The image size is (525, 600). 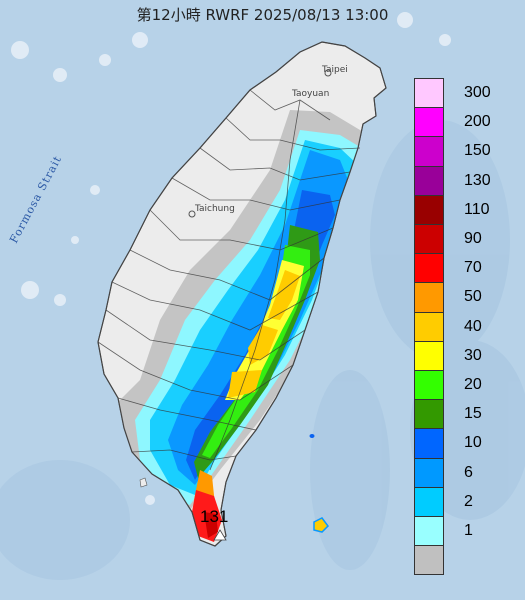 What do you see at coordinates (264, 334) in the screenshot?
I see `precip-amber` at bounding box center [264, 334].